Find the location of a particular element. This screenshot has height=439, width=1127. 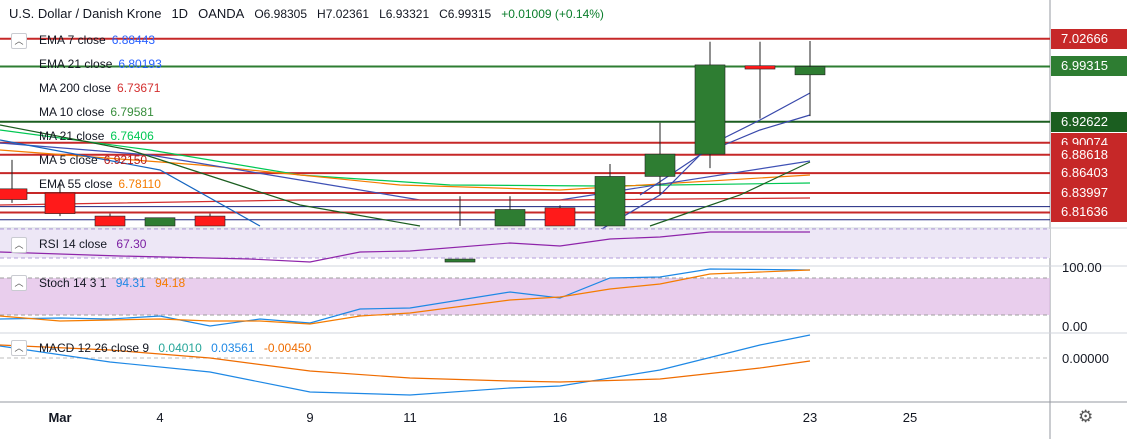

low-value: L6.93321 is located at coordinates (404, 14).